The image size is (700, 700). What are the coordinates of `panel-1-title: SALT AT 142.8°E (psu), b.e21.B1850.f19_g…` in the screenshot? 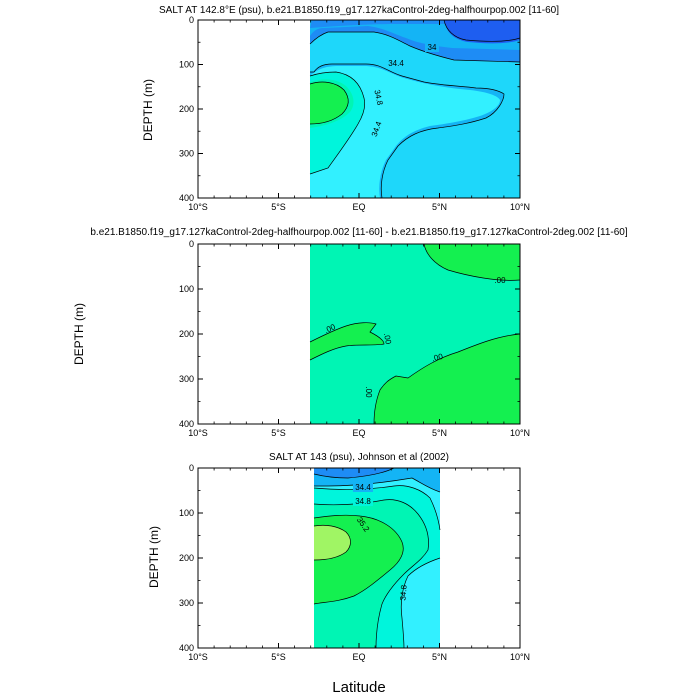 It's located at (359, 10).